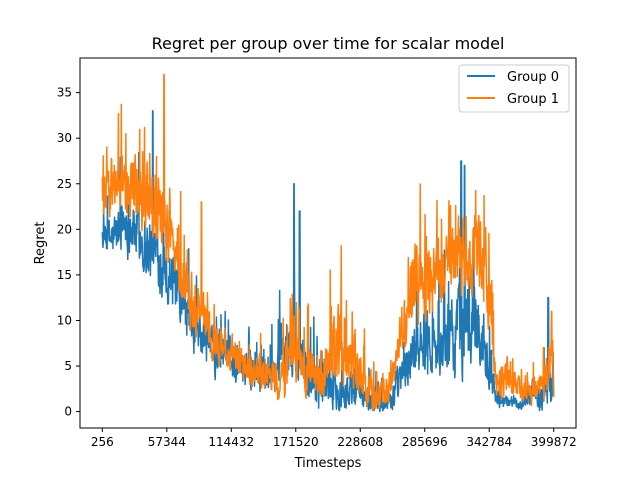  What do you see at coordinates (68, 412) in the screenshot?
I see `y-tick-label: 0` at bounding box center [68, 412].